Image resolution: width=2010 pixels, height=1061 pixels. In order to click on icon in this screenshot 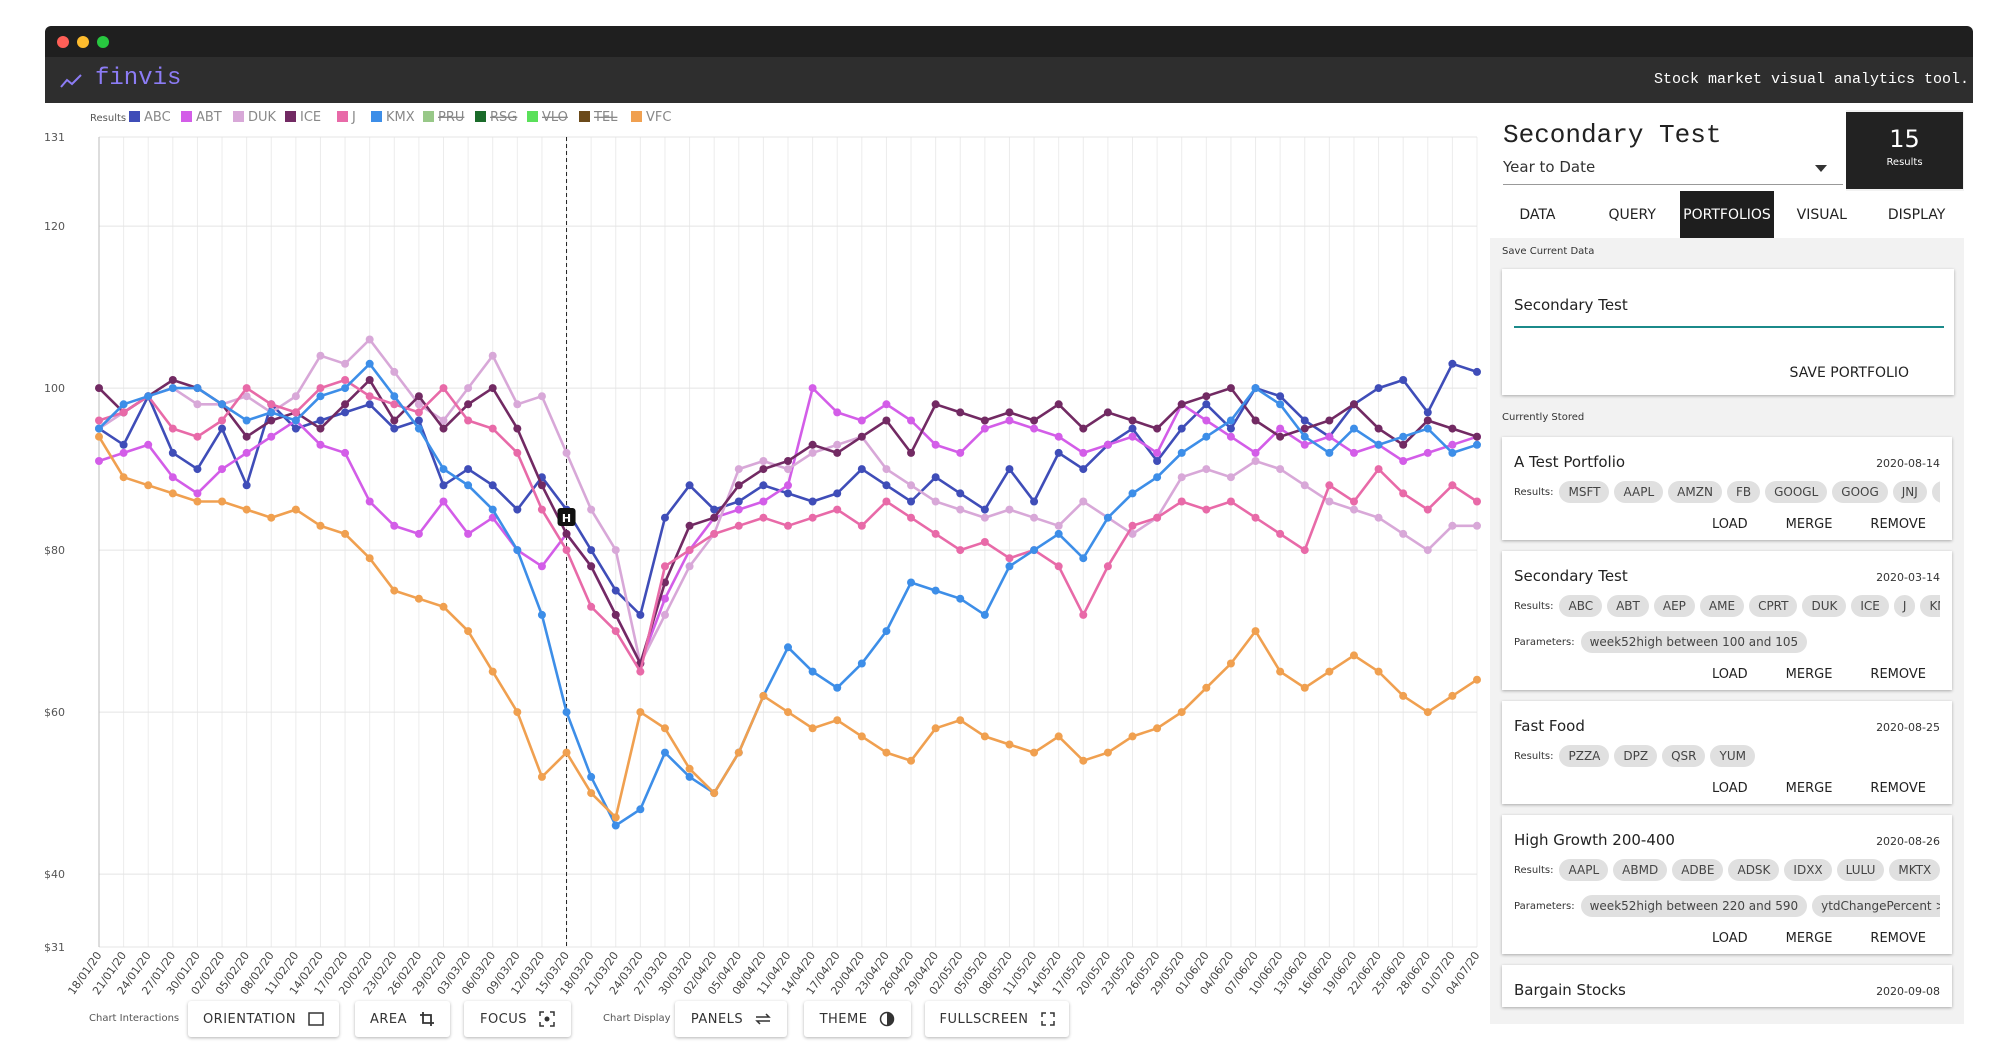, I will do `click(887, 1019)`.